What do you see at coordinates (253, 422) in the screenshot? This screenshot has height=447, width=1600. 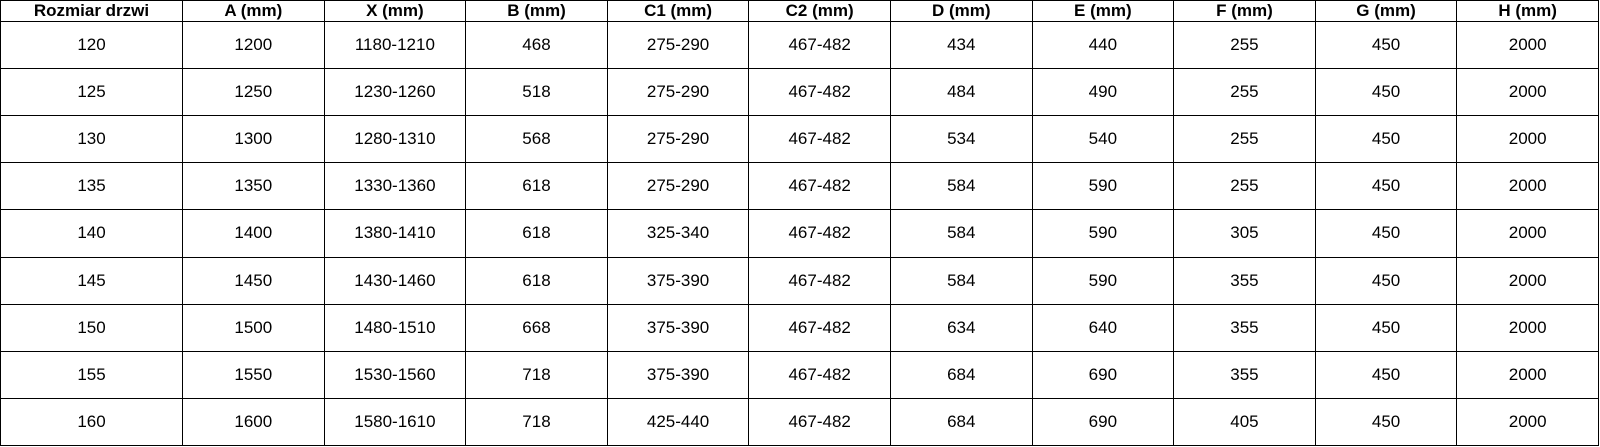 I see `table-cell: 1600` at bounding box center [253, 422].